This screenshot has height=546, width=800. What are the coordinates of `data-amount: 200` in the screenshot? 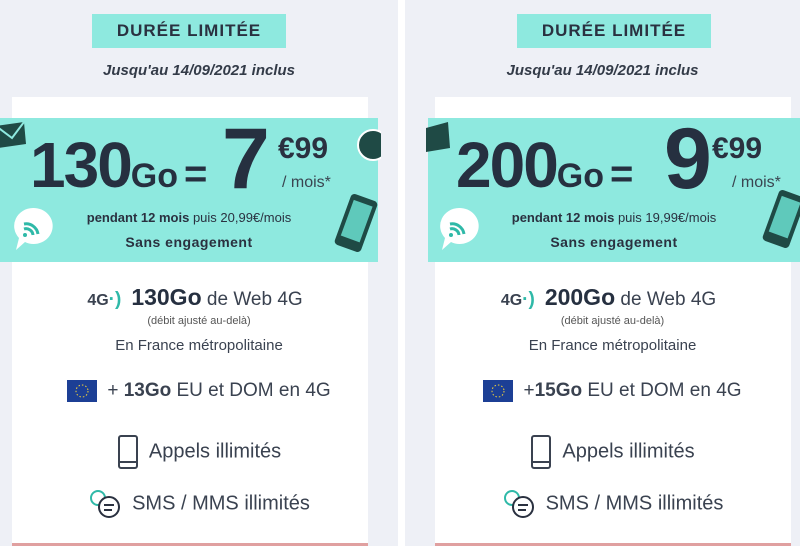 It's located at (507, 165).